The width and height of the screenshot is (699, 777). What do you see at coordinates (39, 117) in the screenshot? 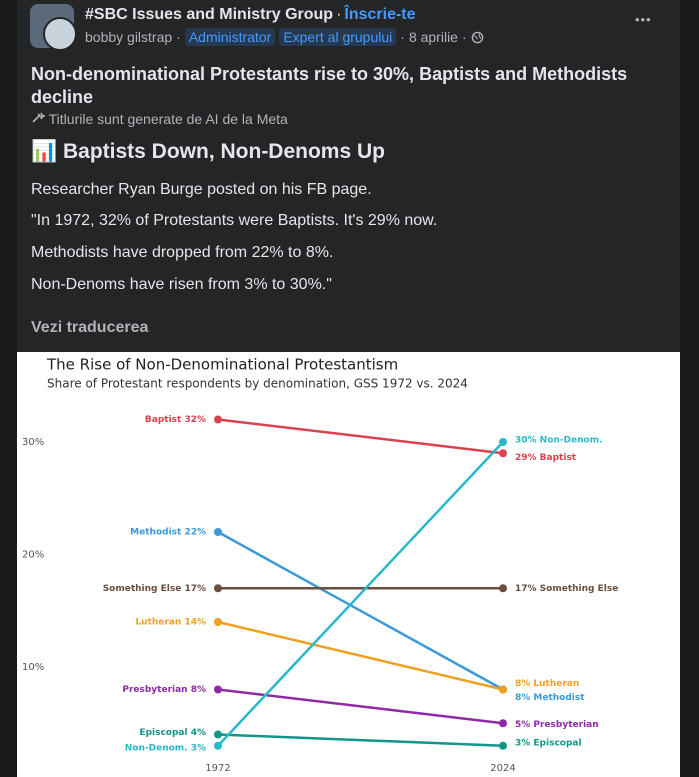
I see `ai-icon` at bounding box center [39, 117].